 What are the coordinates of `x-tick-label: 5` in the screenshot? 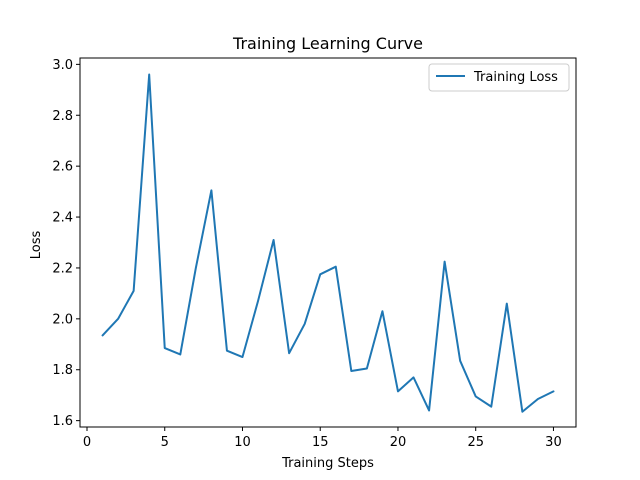 It's located at (165, 442).